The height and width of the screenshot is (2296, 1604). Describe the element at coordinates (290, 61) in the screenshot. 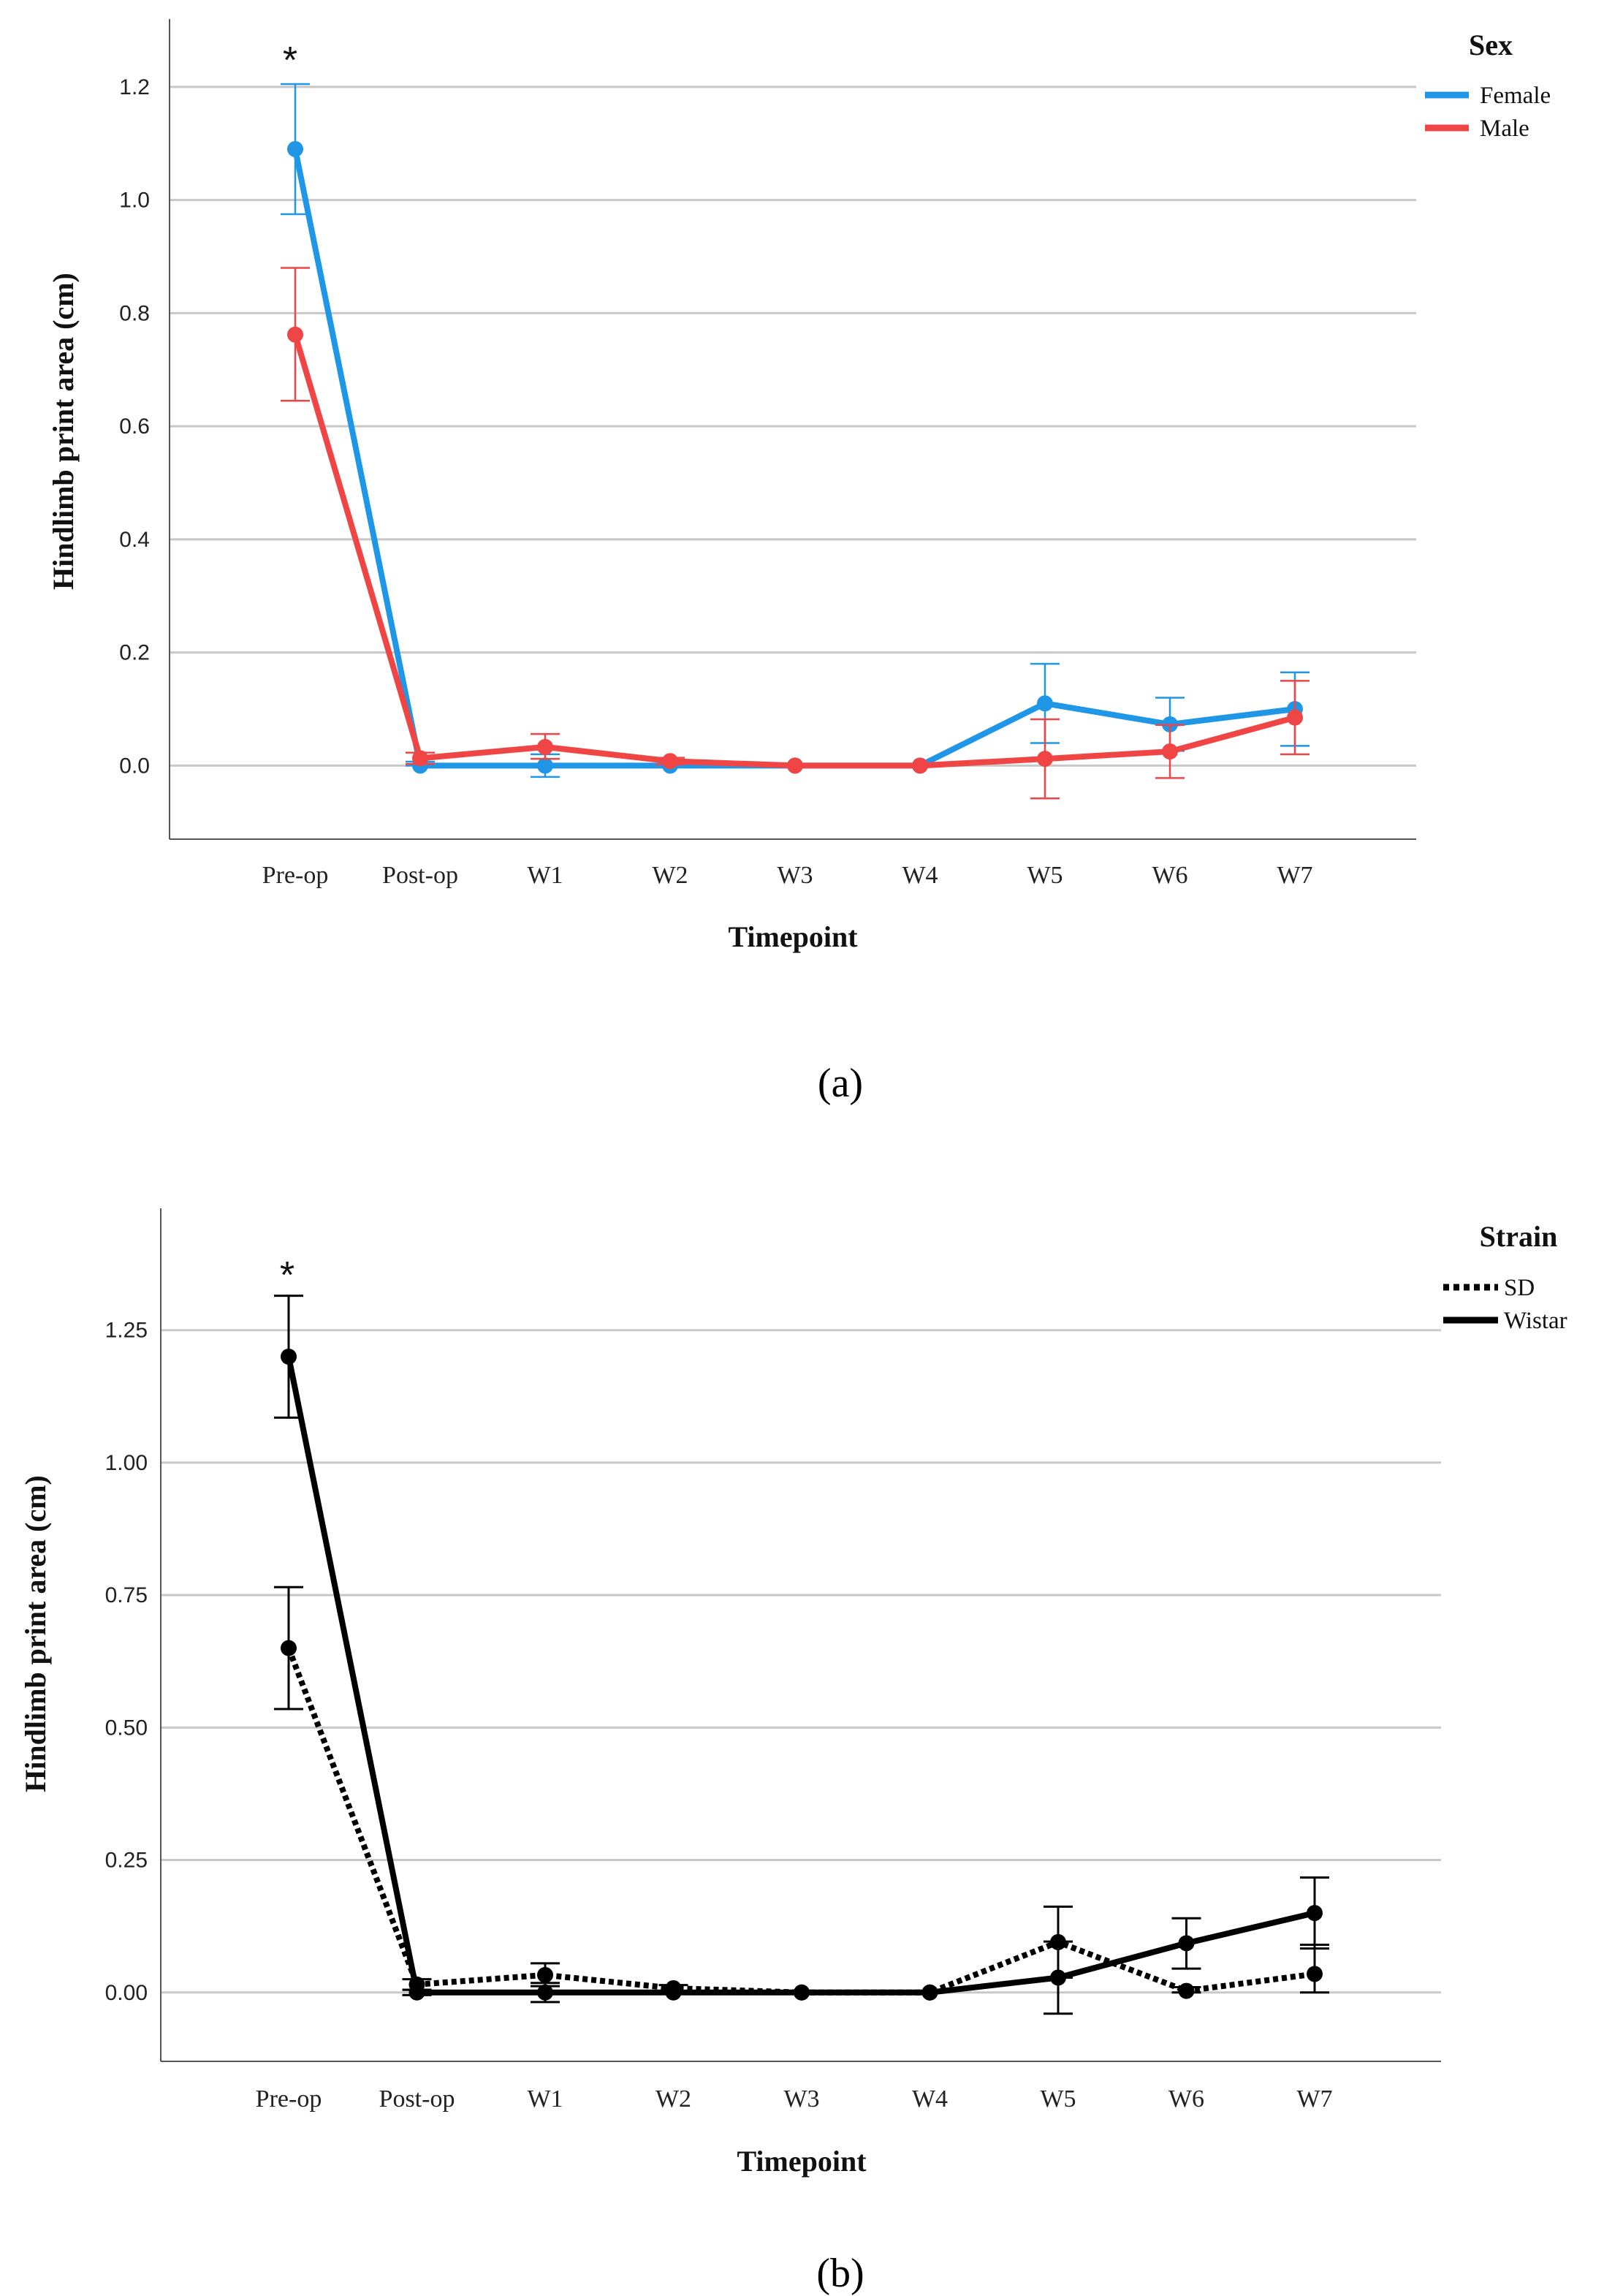

I see `significance-marker-a: *` at that location.